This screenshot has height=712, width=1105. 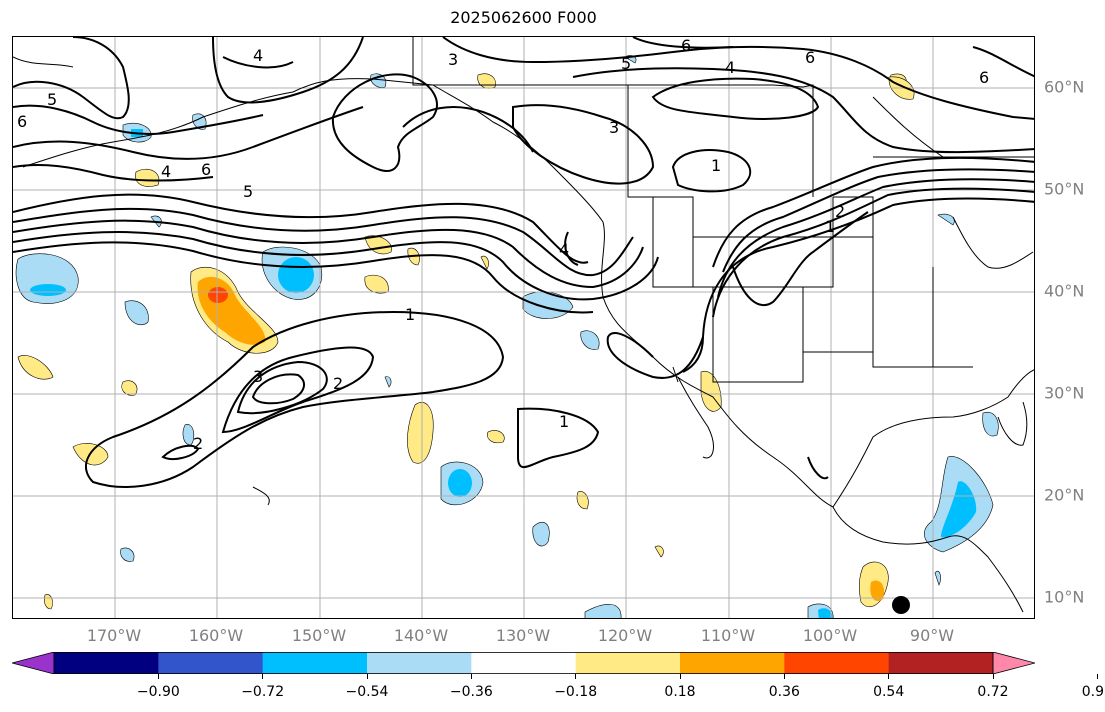 What do you see at coordinates (1064, 393) in the screenshot?
I see `latitude-label: 30°N` at bounding box center [1064, 393].